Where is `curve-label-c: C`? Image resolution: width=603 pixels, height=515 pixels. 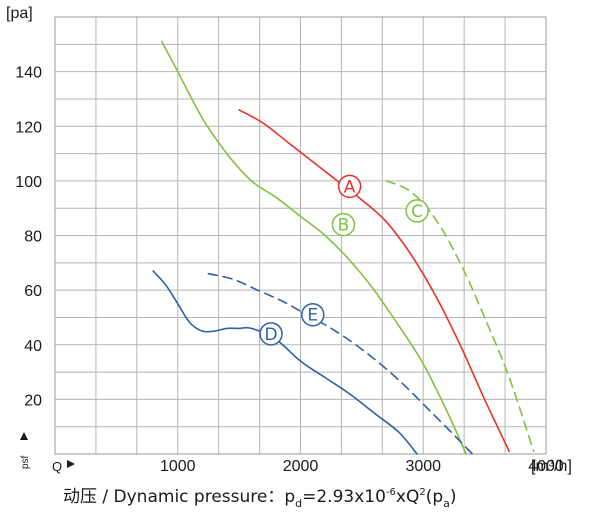 curve-label-c: C is located at coordinates (417, 212).